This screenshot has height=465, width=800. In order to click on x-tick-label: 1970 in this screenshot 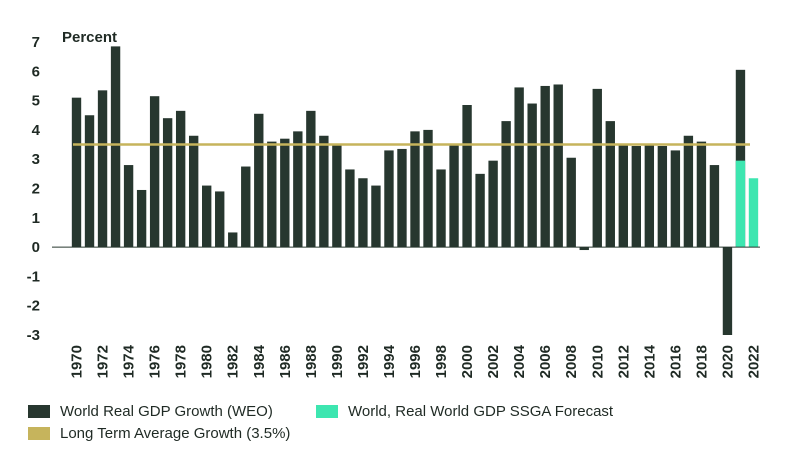, I will do `click(77, 361)`.